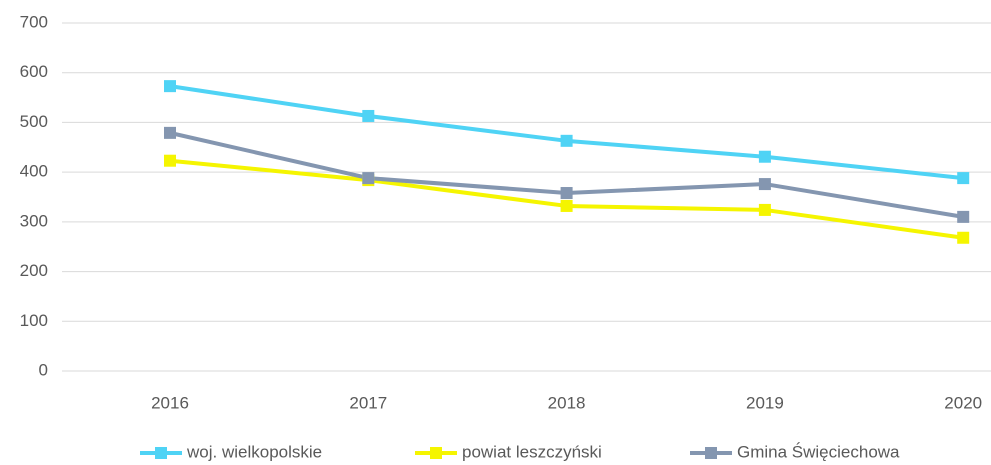  What do you see at coordinates (34, 71) in the screenshot?
I see `y-tick-label: 600` at bounding box center [34, 71].